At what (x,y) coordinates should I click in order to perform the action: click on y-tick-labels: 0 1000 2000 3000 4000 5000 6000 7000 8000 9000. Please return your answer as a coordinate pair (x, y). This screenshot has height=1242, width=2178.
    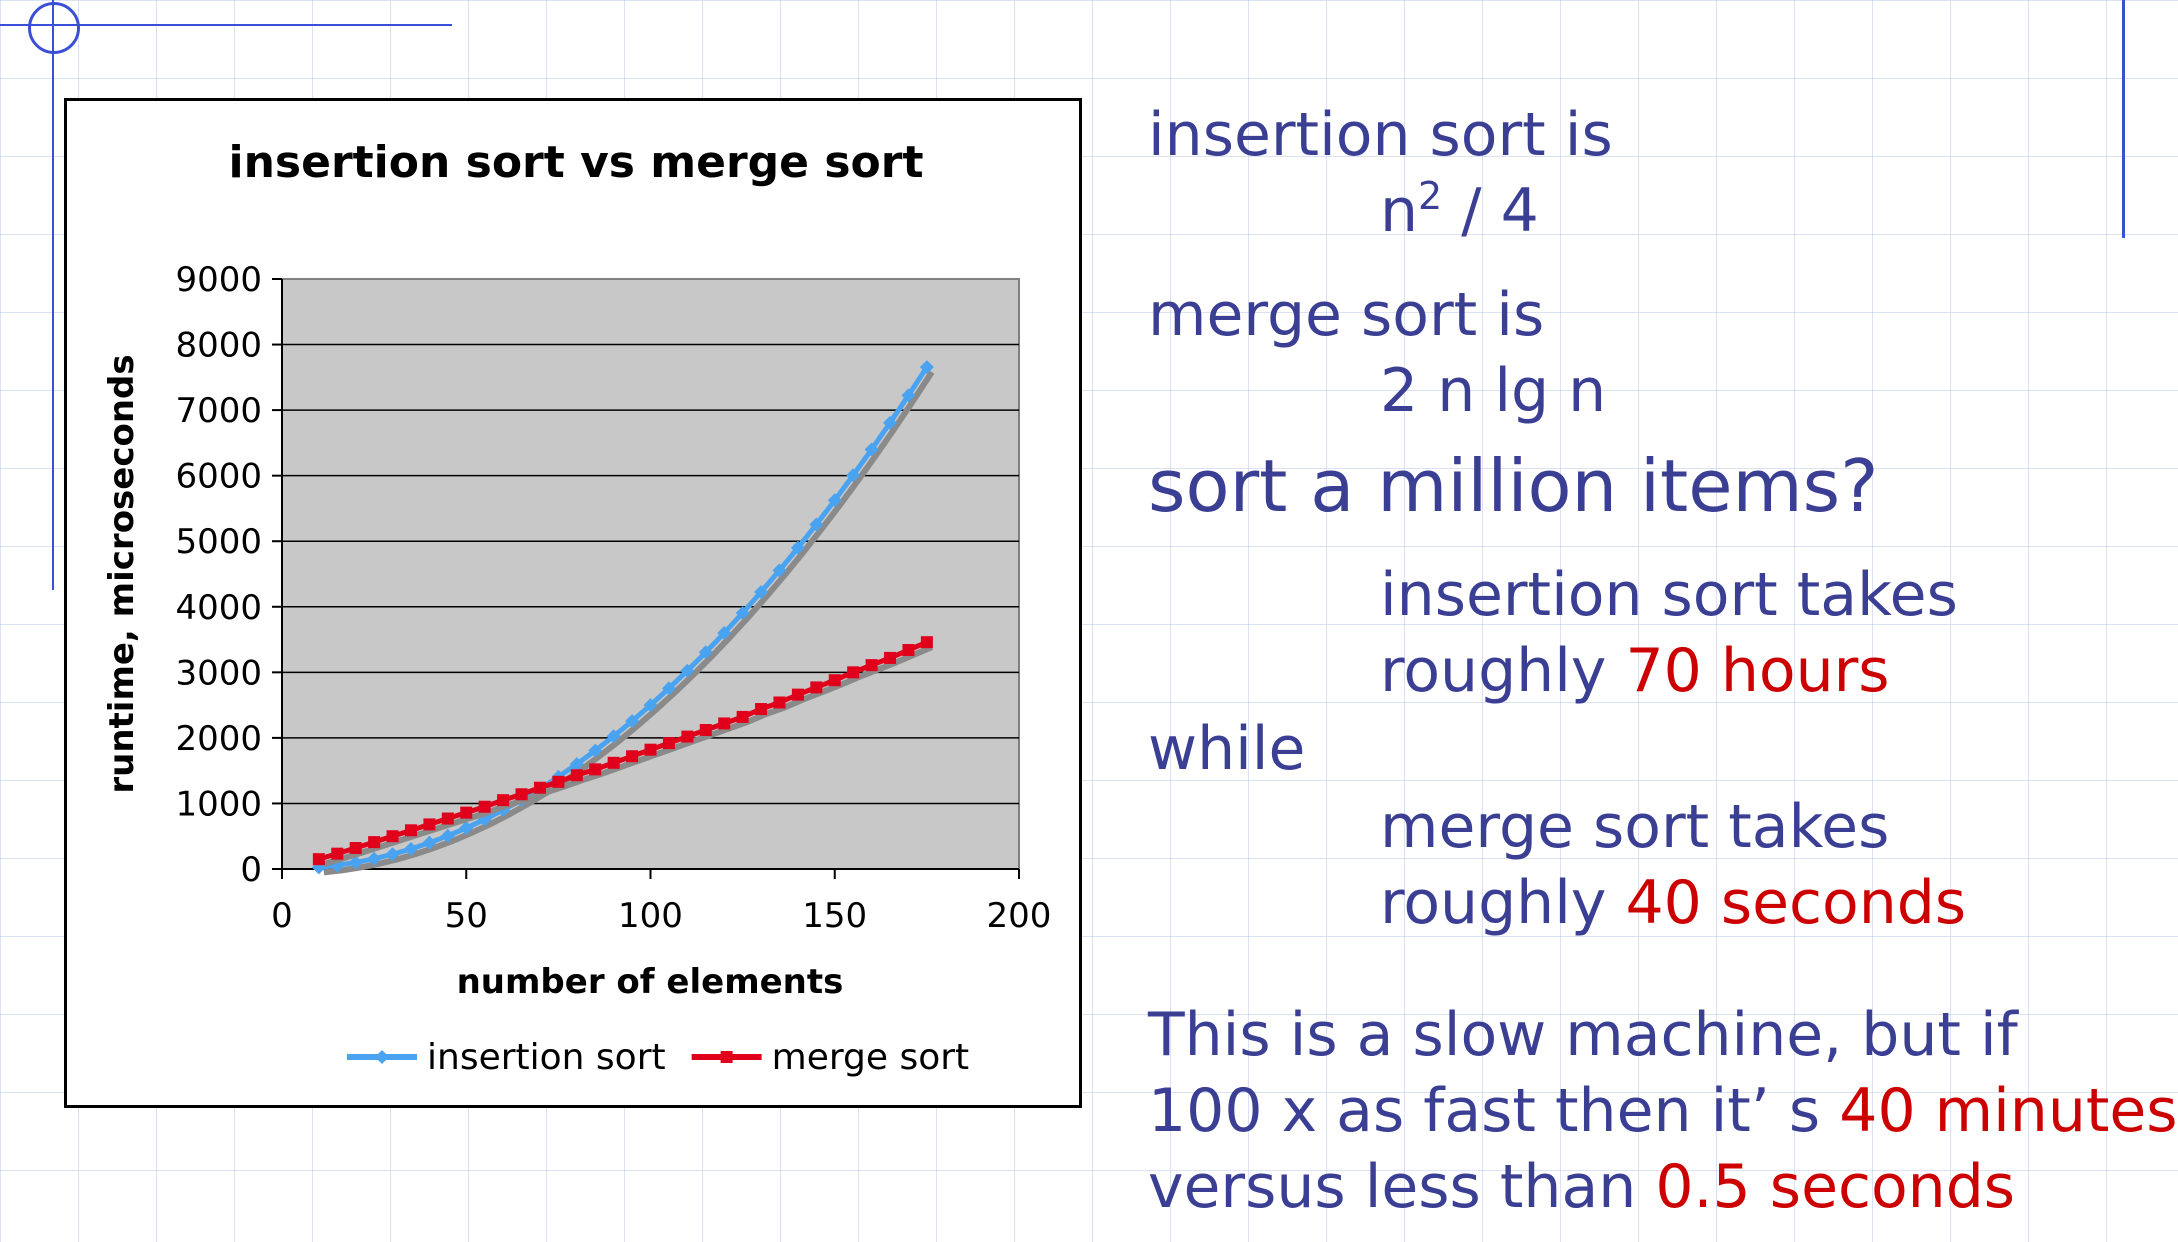
    Looking at the image, I should click on (218, 575).